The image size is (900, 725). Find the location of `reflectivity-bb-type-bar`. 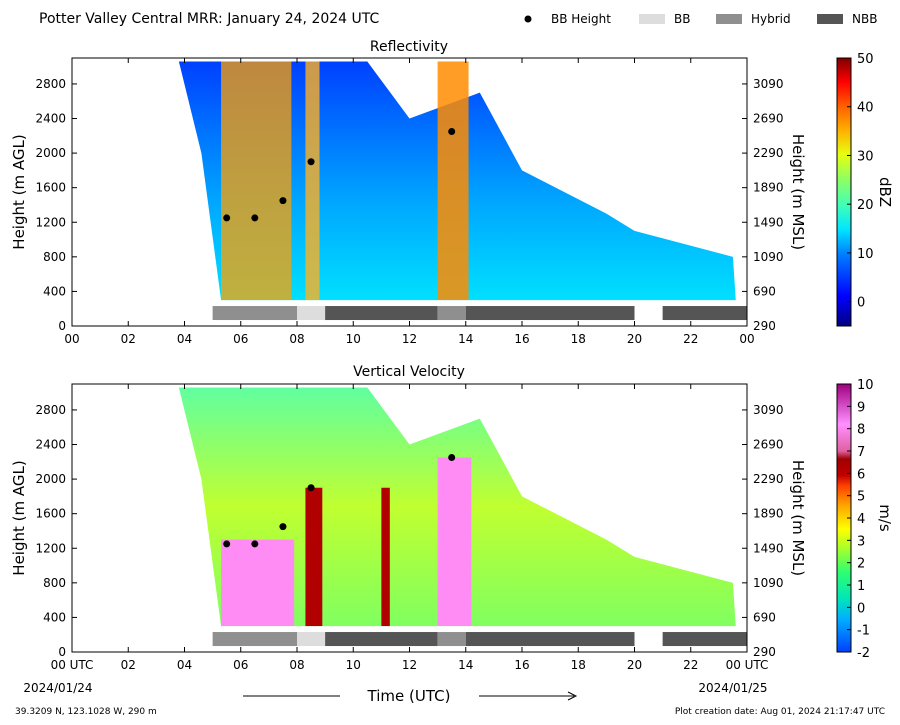

reflectivity-bb-type-bar is located at coordinates (479, 313).